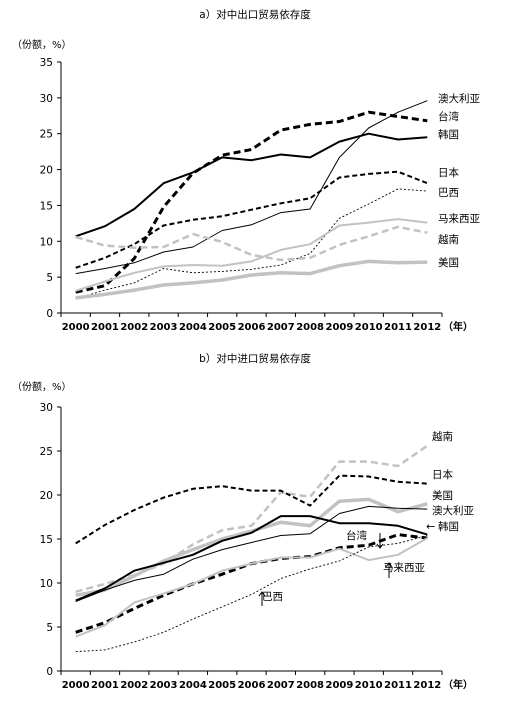 This screenshot has height=704, width=510. I want to click on y-tick-label: 35, so click(46, 63).